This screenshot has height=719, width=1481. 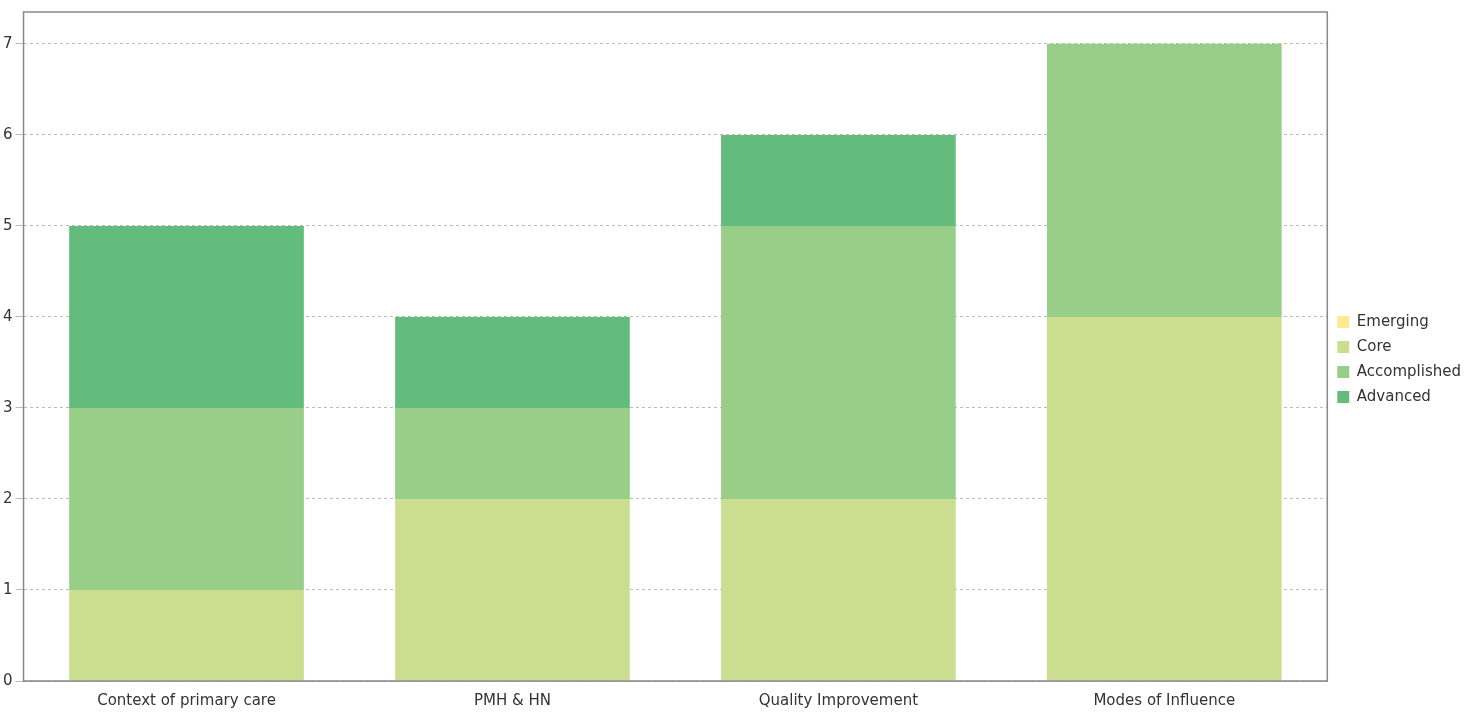 I want to click on legend-label: Advanced, so click(x=1393, y=395).